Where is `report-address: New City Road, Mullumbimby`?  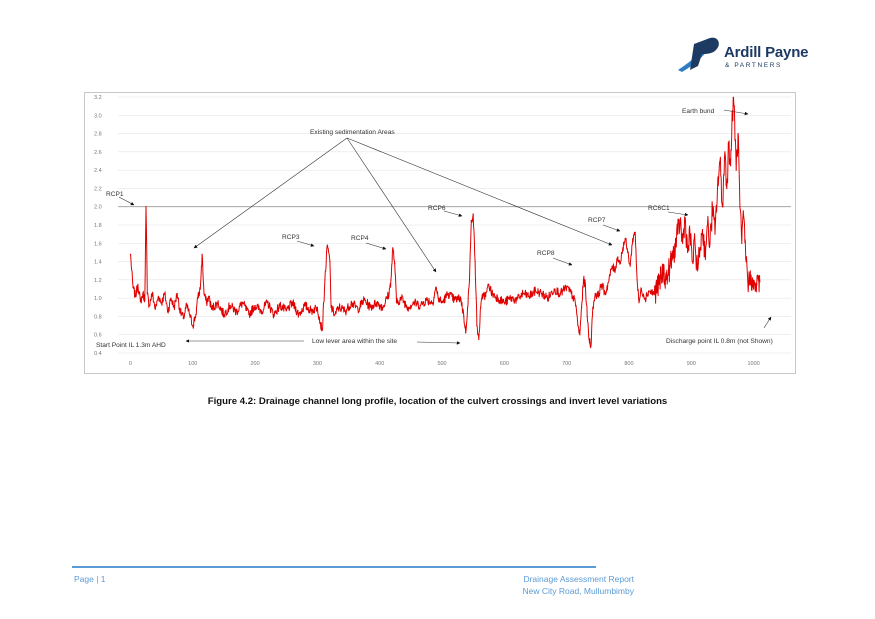 report-address: New City Road, Mullumbimby is located at coordinates (578, 591).